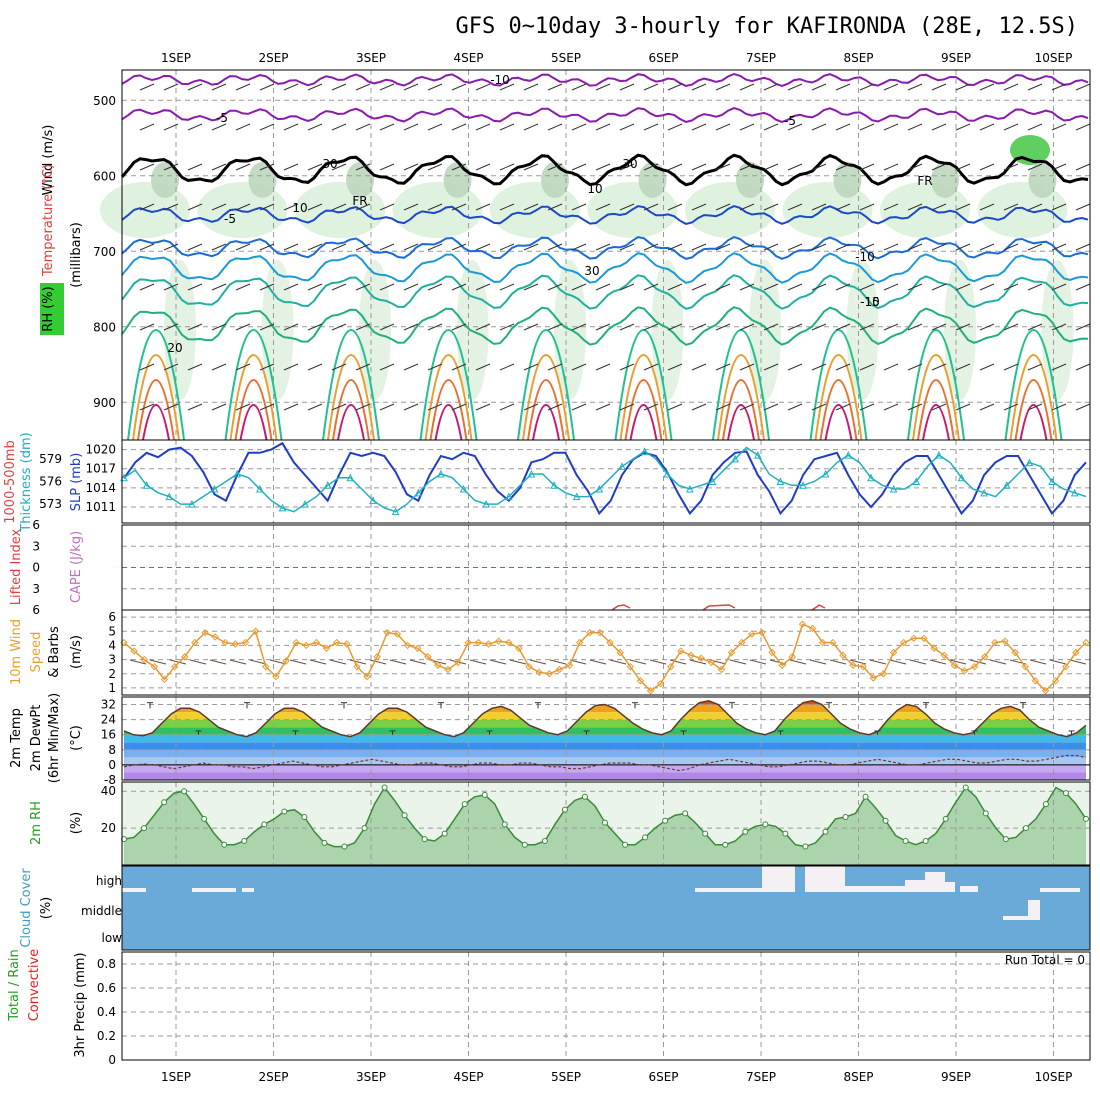 The height and width of the screenshot is (1100, 1100). I want to click on rh2m-axis-label: 2m RH, so click(36, 823).